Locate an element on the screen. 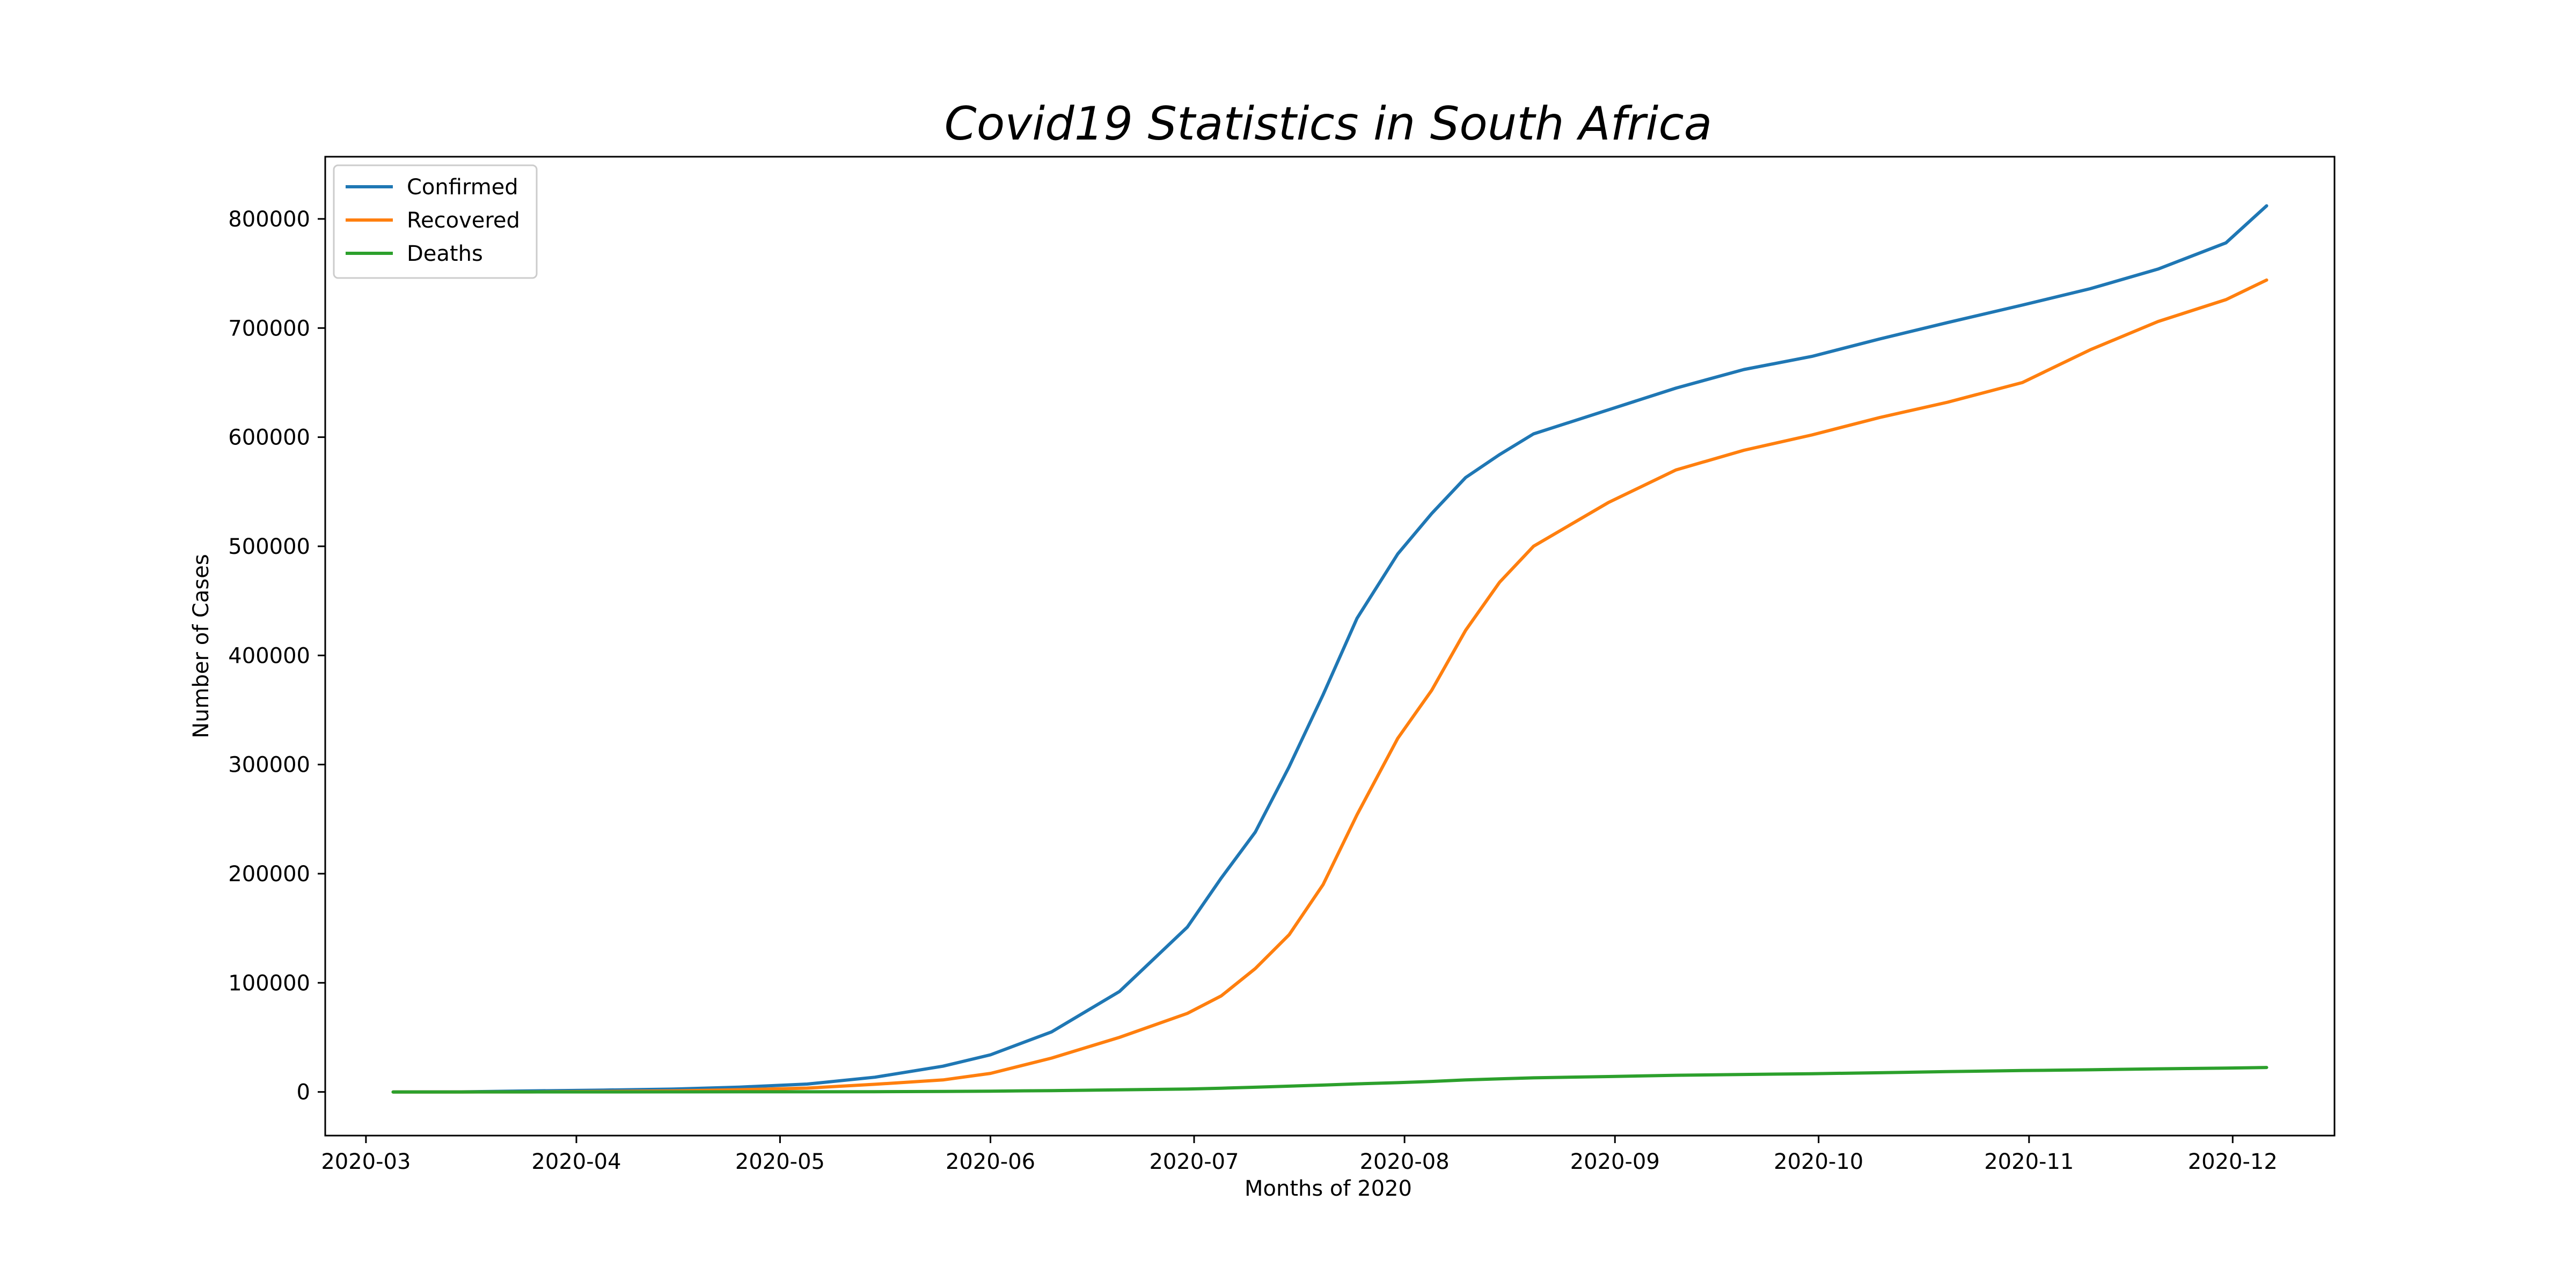  y-tick-label: 400000 is located at coordinates (269, 655).